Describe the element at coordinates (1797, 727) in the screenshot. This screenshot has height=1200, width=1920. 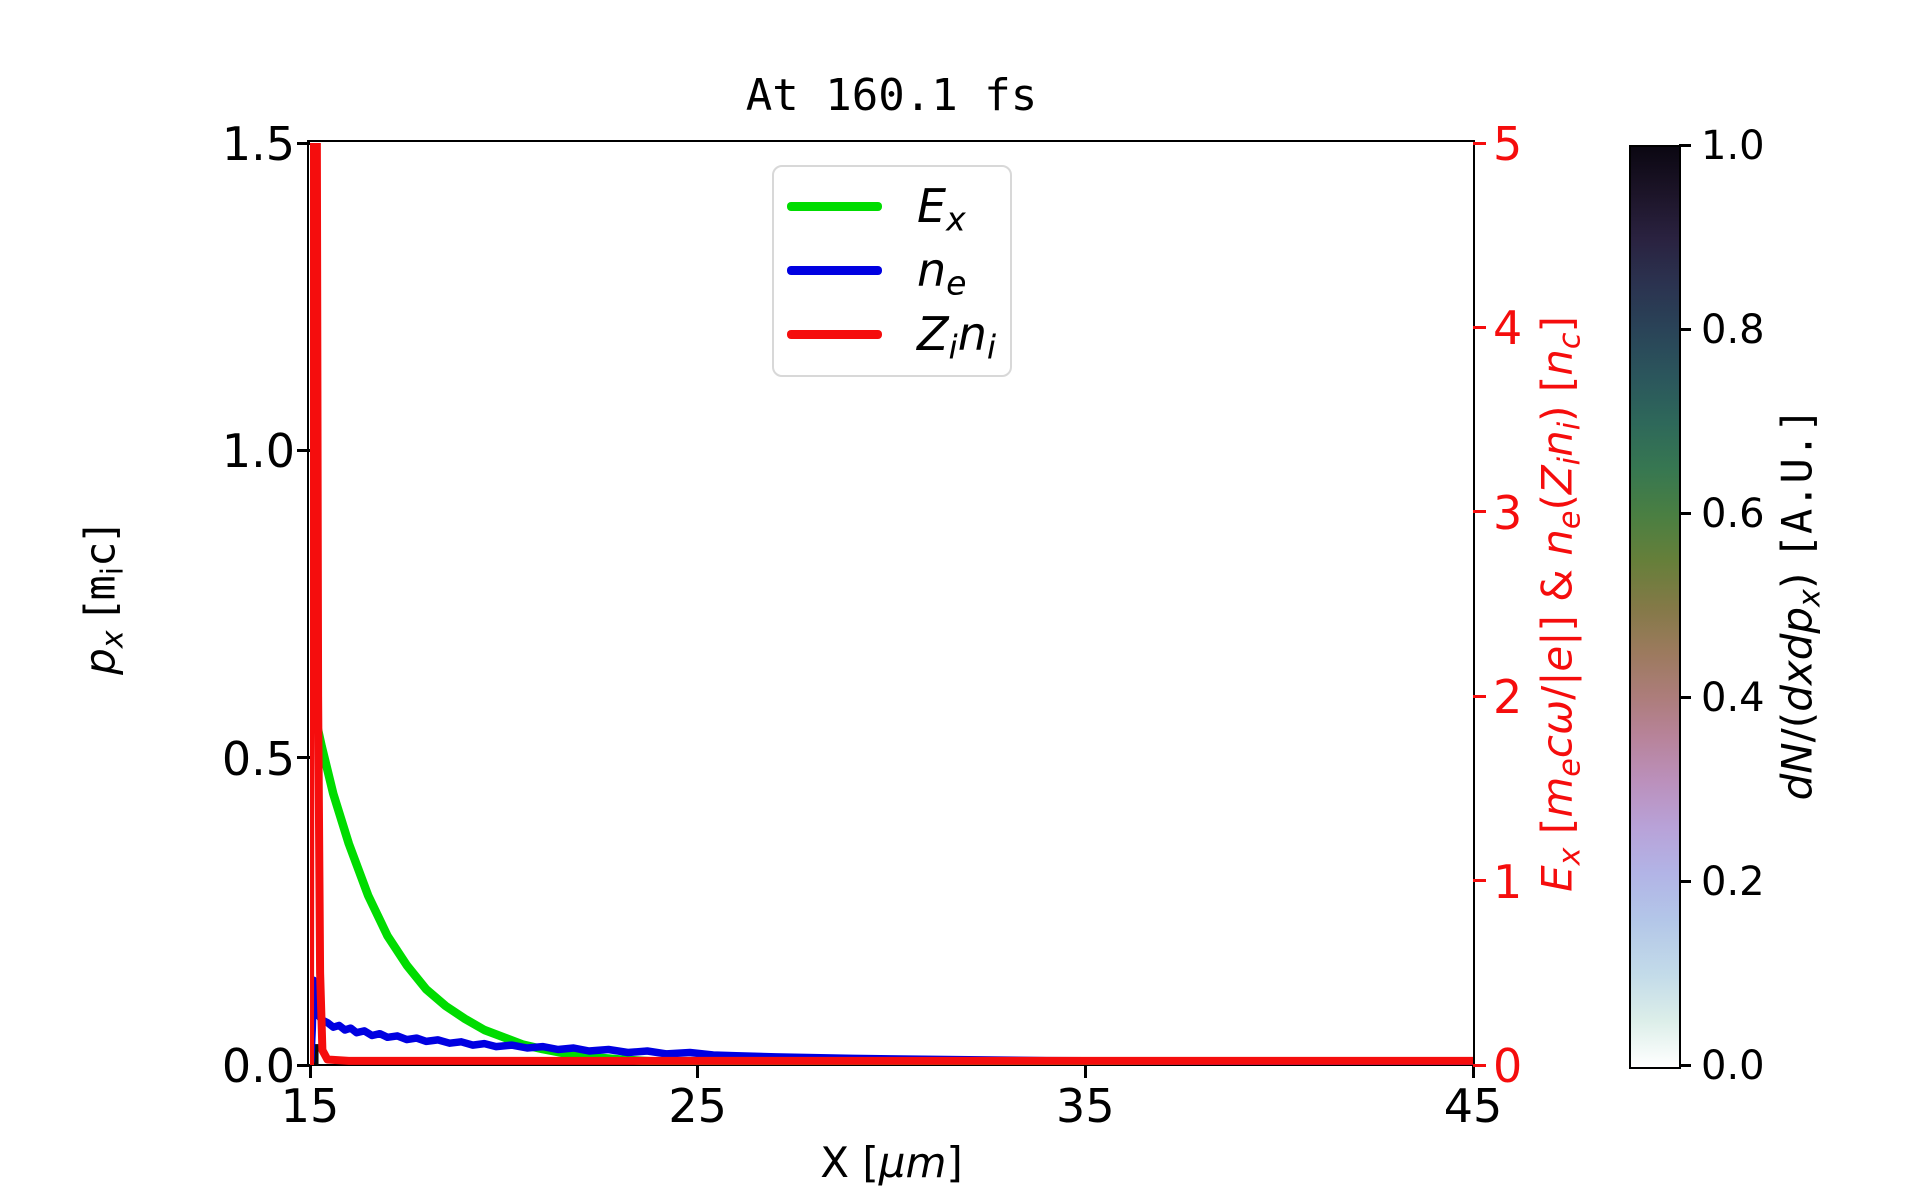
I see `label-segment: /(` at that location.